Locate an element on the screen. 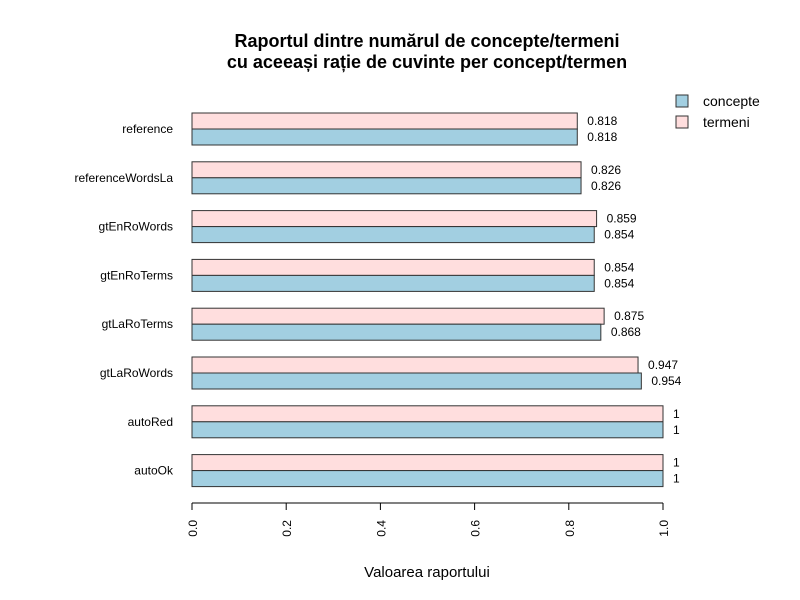  x-tick-label-0.8: 0.8 is located at coordinates (570, 528).